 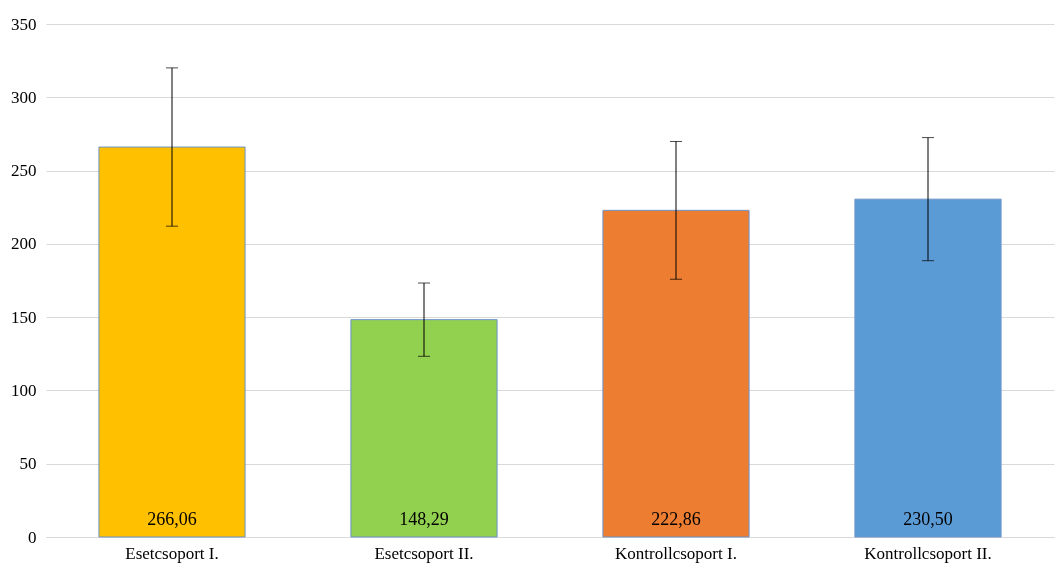 What do you see at coordinates (24, 244) in the screenshot?
I see `y-tick-label: 200` at bounding box center [24, 244].